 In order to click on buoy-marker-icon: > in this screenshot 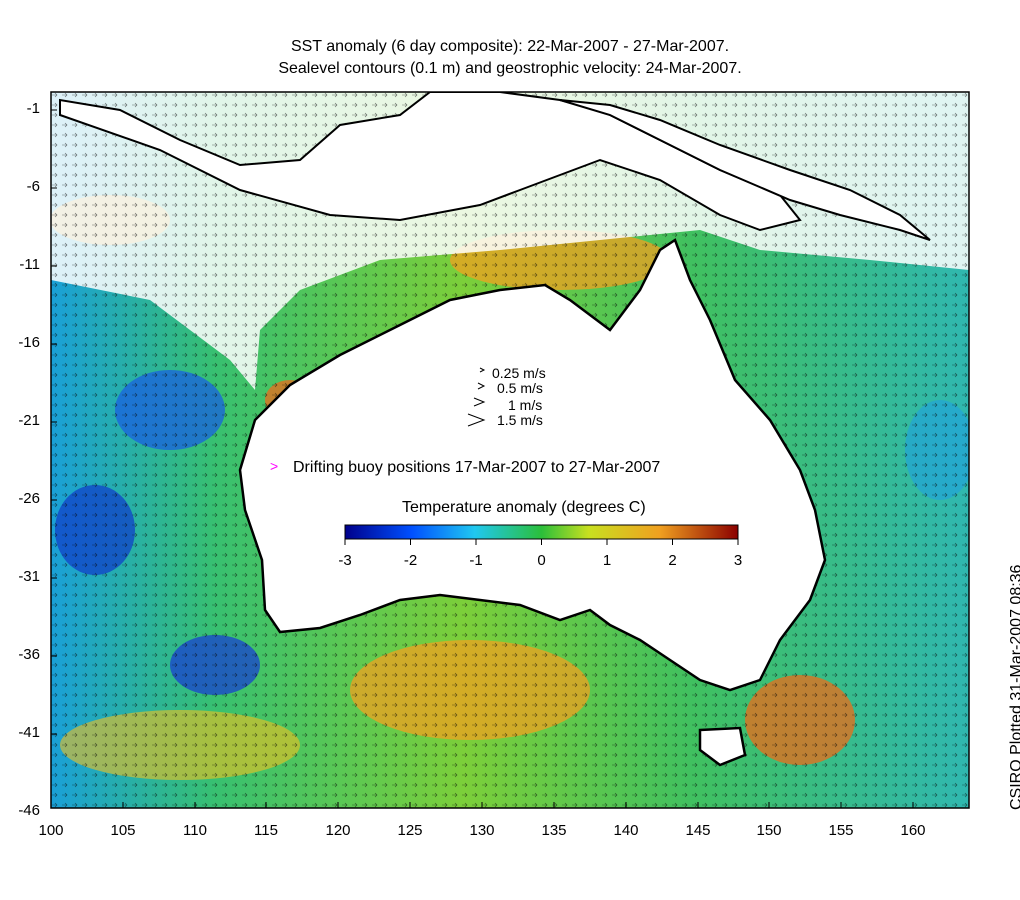, I will do `click(274, 466)`.